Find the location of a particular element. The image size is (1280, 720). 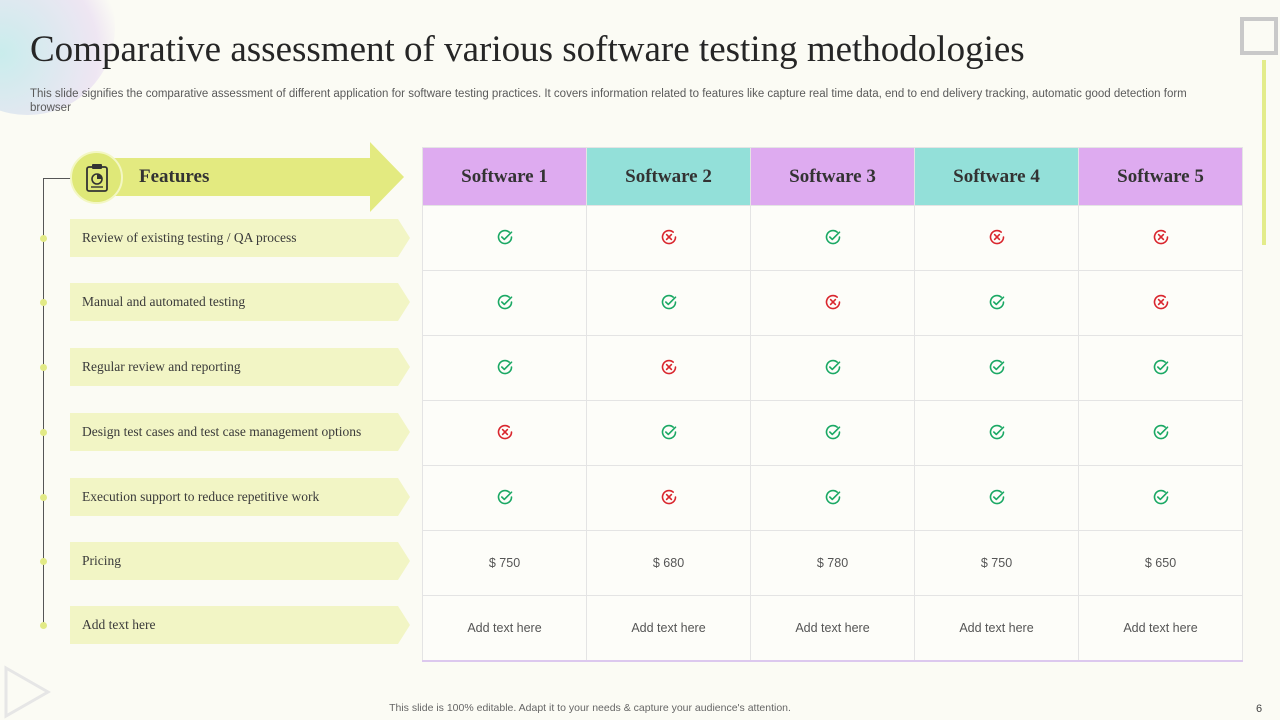

decorative-bar is located at coordinates (1264, 152).